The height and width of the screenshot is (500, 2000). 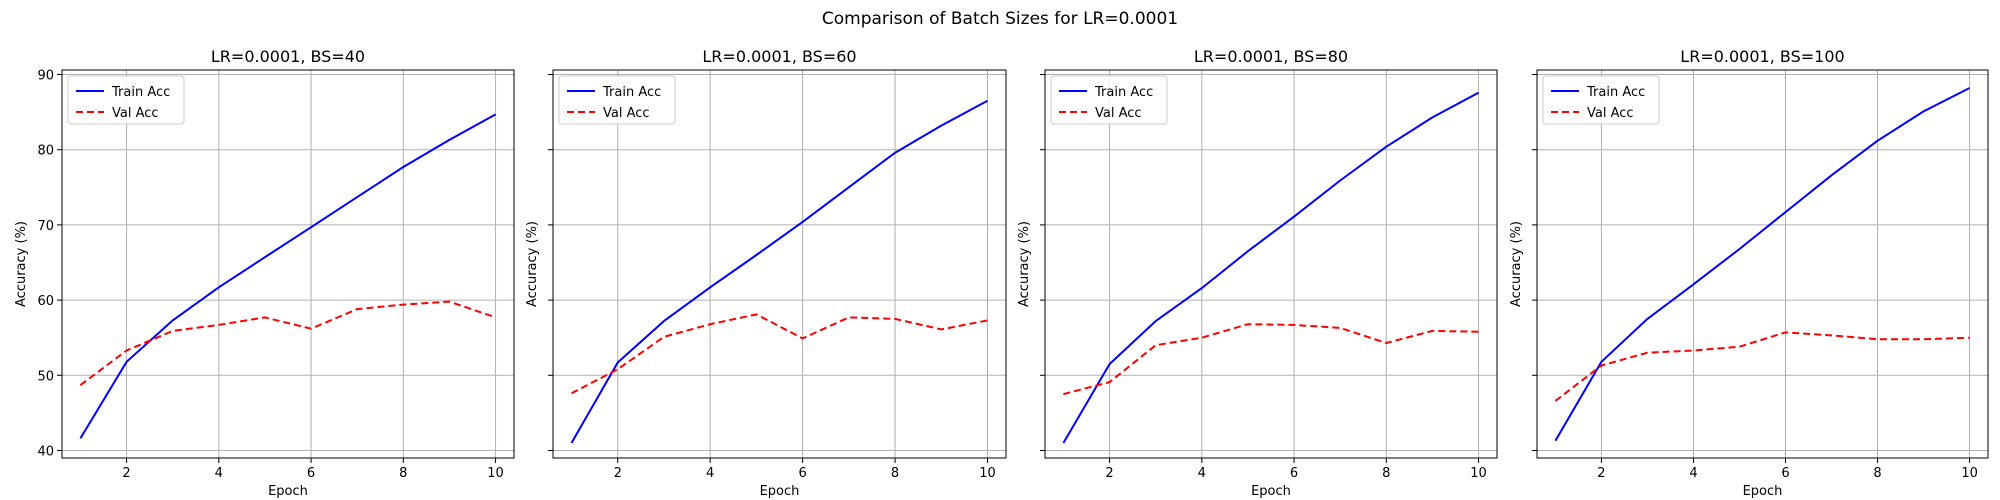 I want to click on subplot-title: LR=0.0001, BS=40, so click(x=288, y=56).